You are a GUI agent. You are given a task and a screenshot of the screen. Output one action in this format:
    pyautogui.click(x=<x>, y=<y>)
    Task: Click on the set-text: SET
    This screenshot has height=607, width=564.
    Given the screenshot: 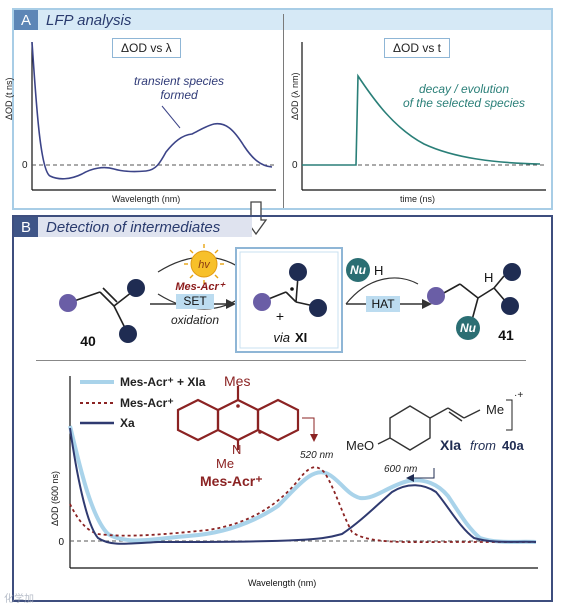 What is the action you would take?
    pyautogui.click(x=195, y=301)
    